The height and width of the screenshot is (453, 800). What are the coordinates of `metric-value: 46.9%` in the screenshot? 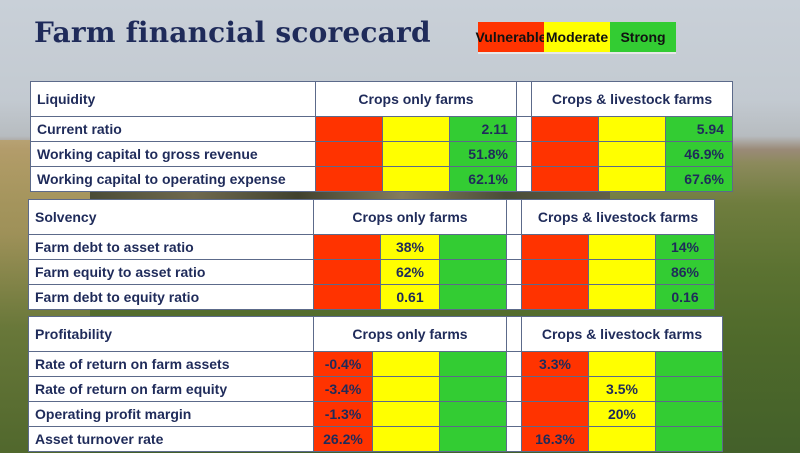 It's located at (699, 154).